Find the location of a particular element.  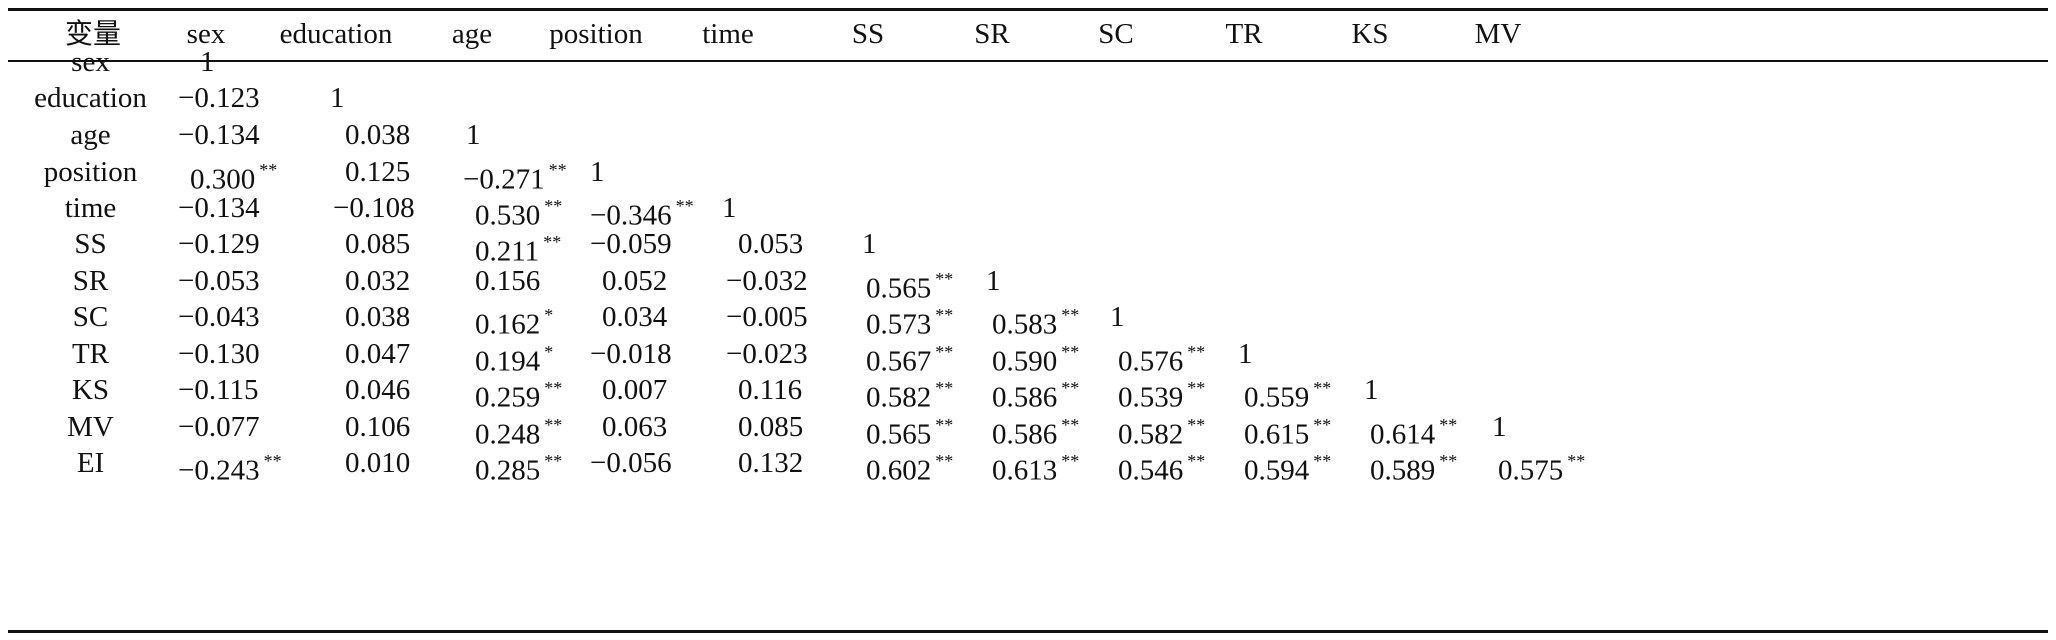

table-cell: −0.056 is located at coordinates (631, 463).